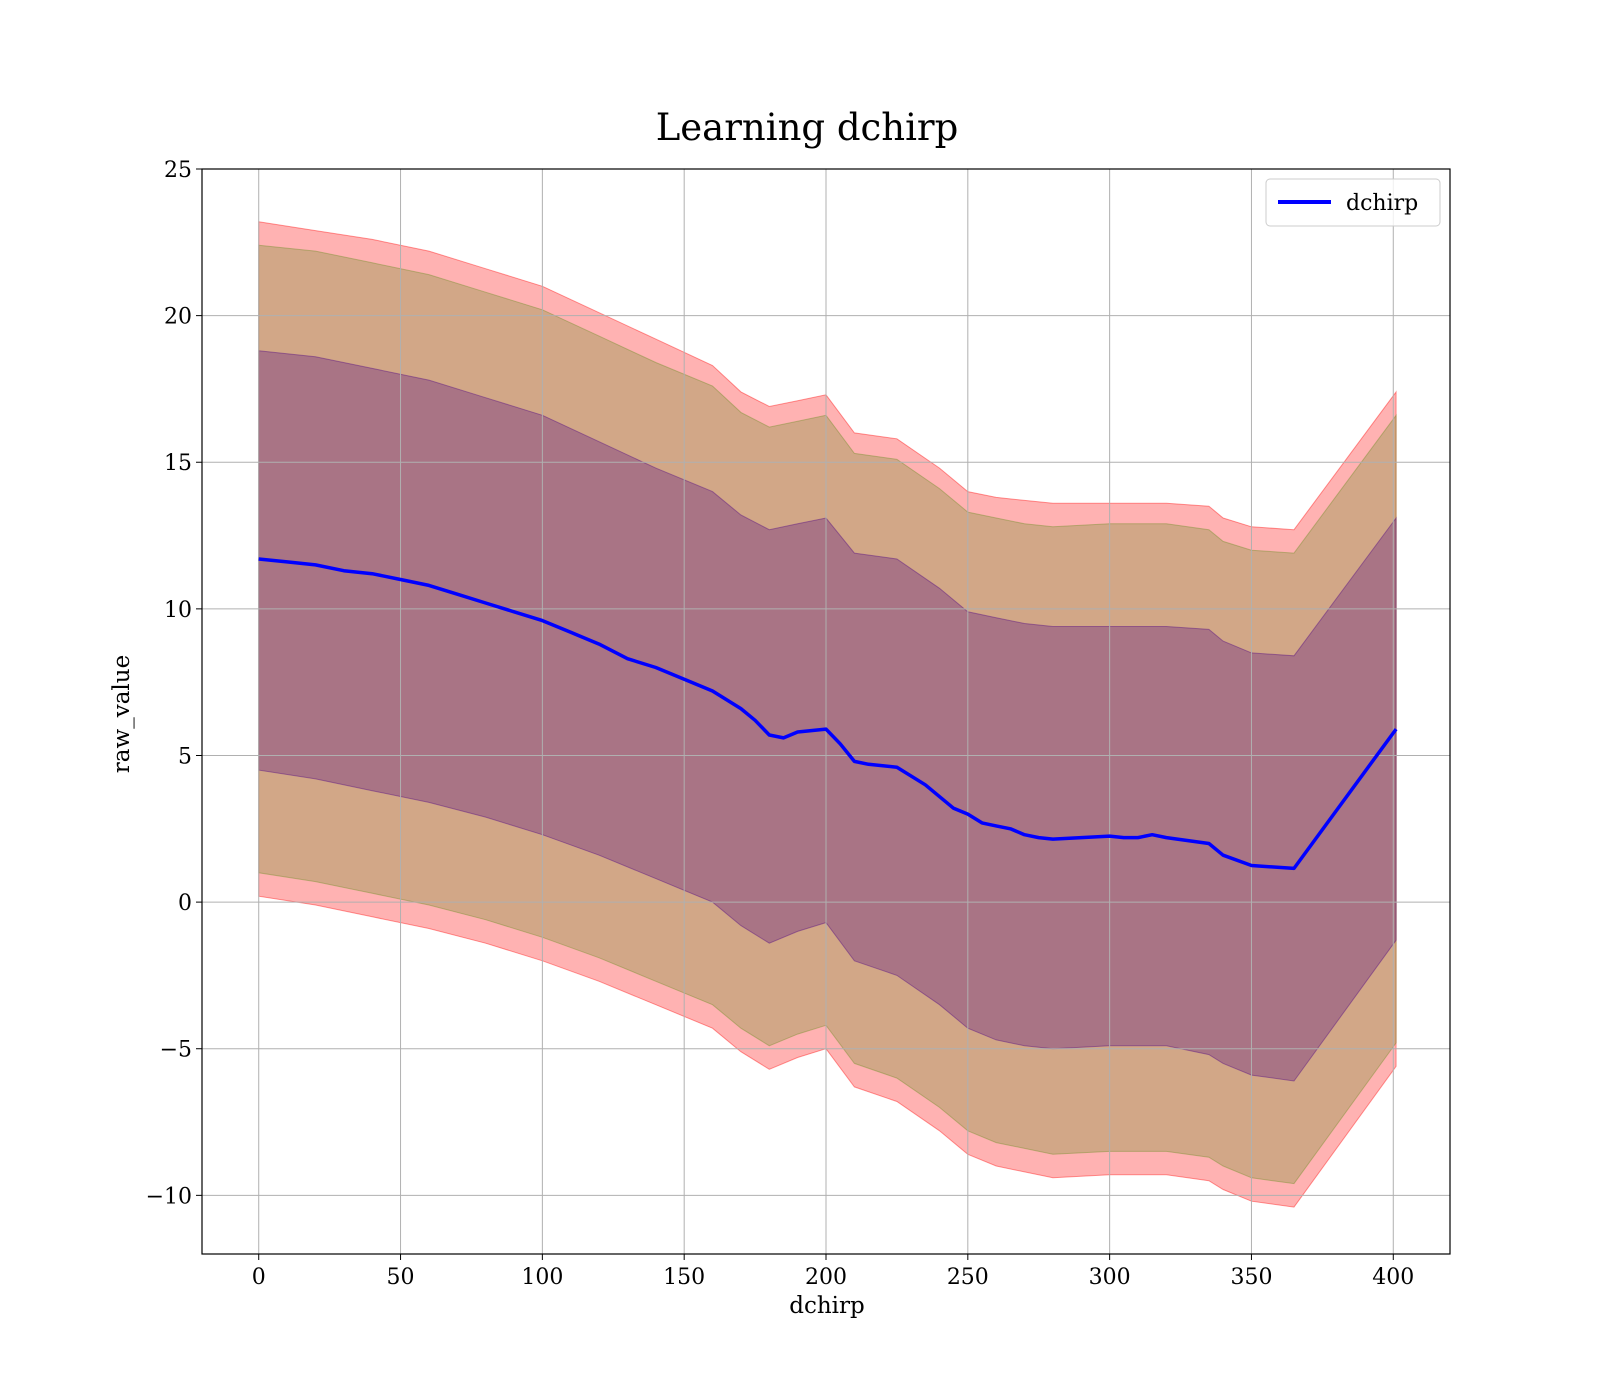 The width and height of the screenshot is (1600, 1400). I want to click on chart-title: Learning dchirp, so click(807, 127).